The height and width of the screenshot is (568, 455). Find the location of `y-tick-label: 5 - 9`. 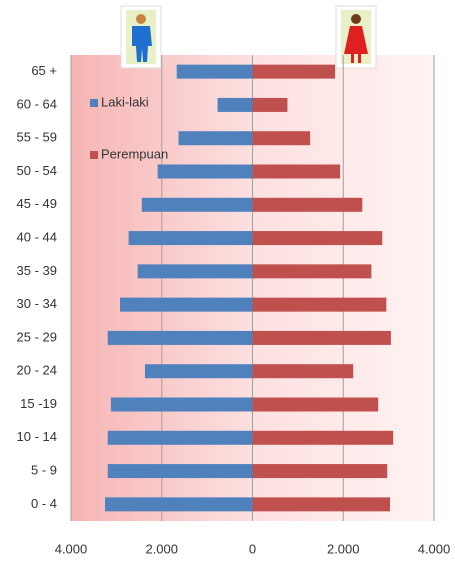

y-tick-label: 5 - 9 is located at coordinates (44, 470).